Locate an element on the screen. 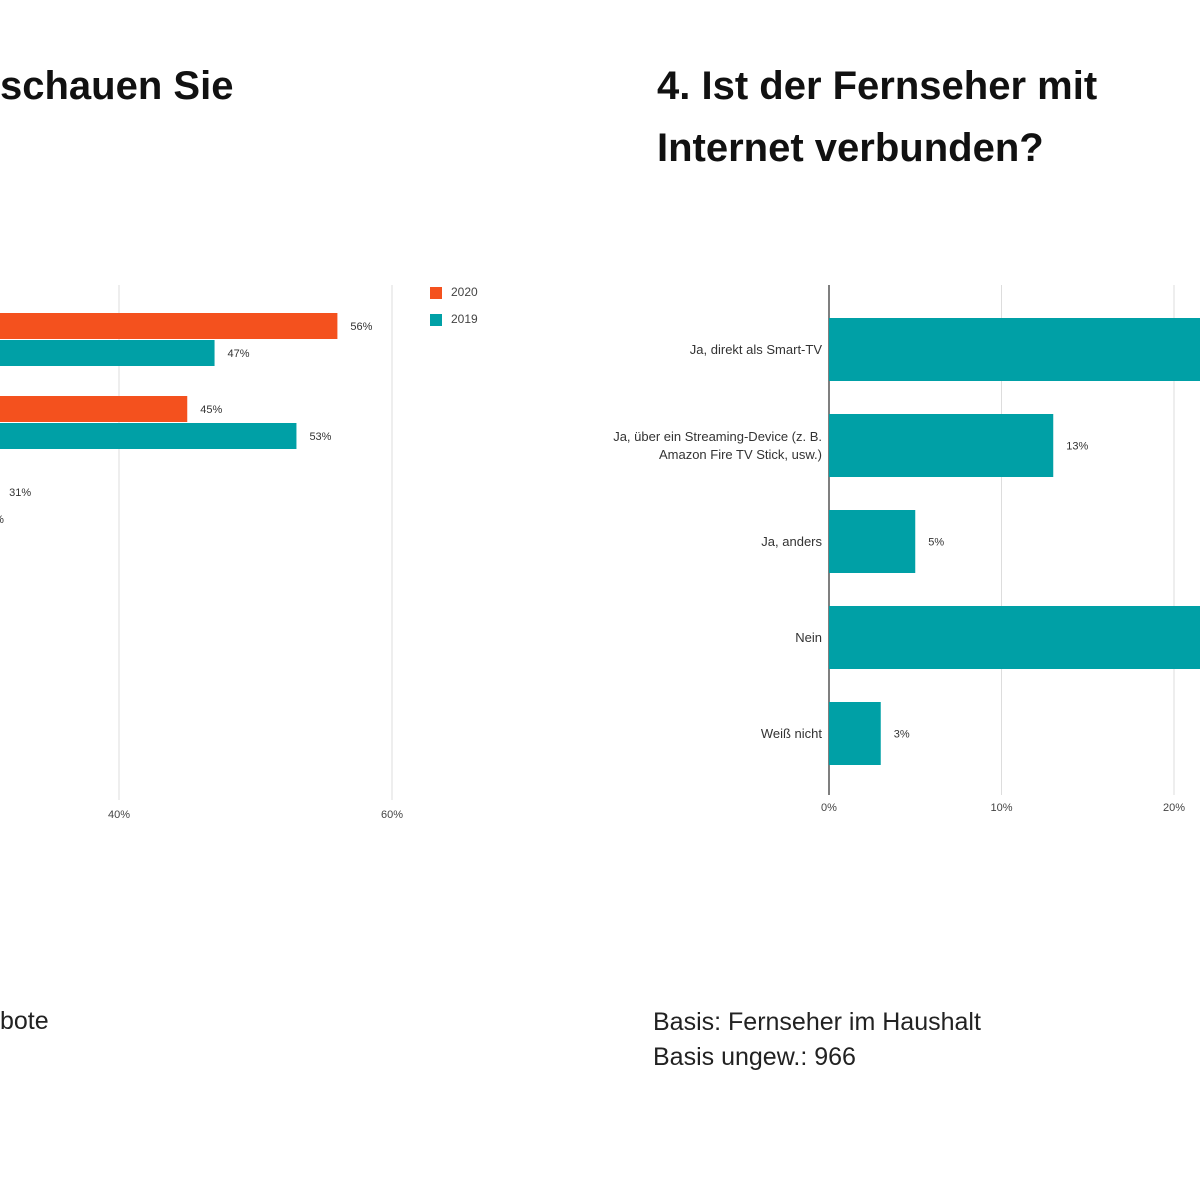 The width and height of the screenshot is (1200, 1200). value-label: 3% is located at coordinates (902, 734).